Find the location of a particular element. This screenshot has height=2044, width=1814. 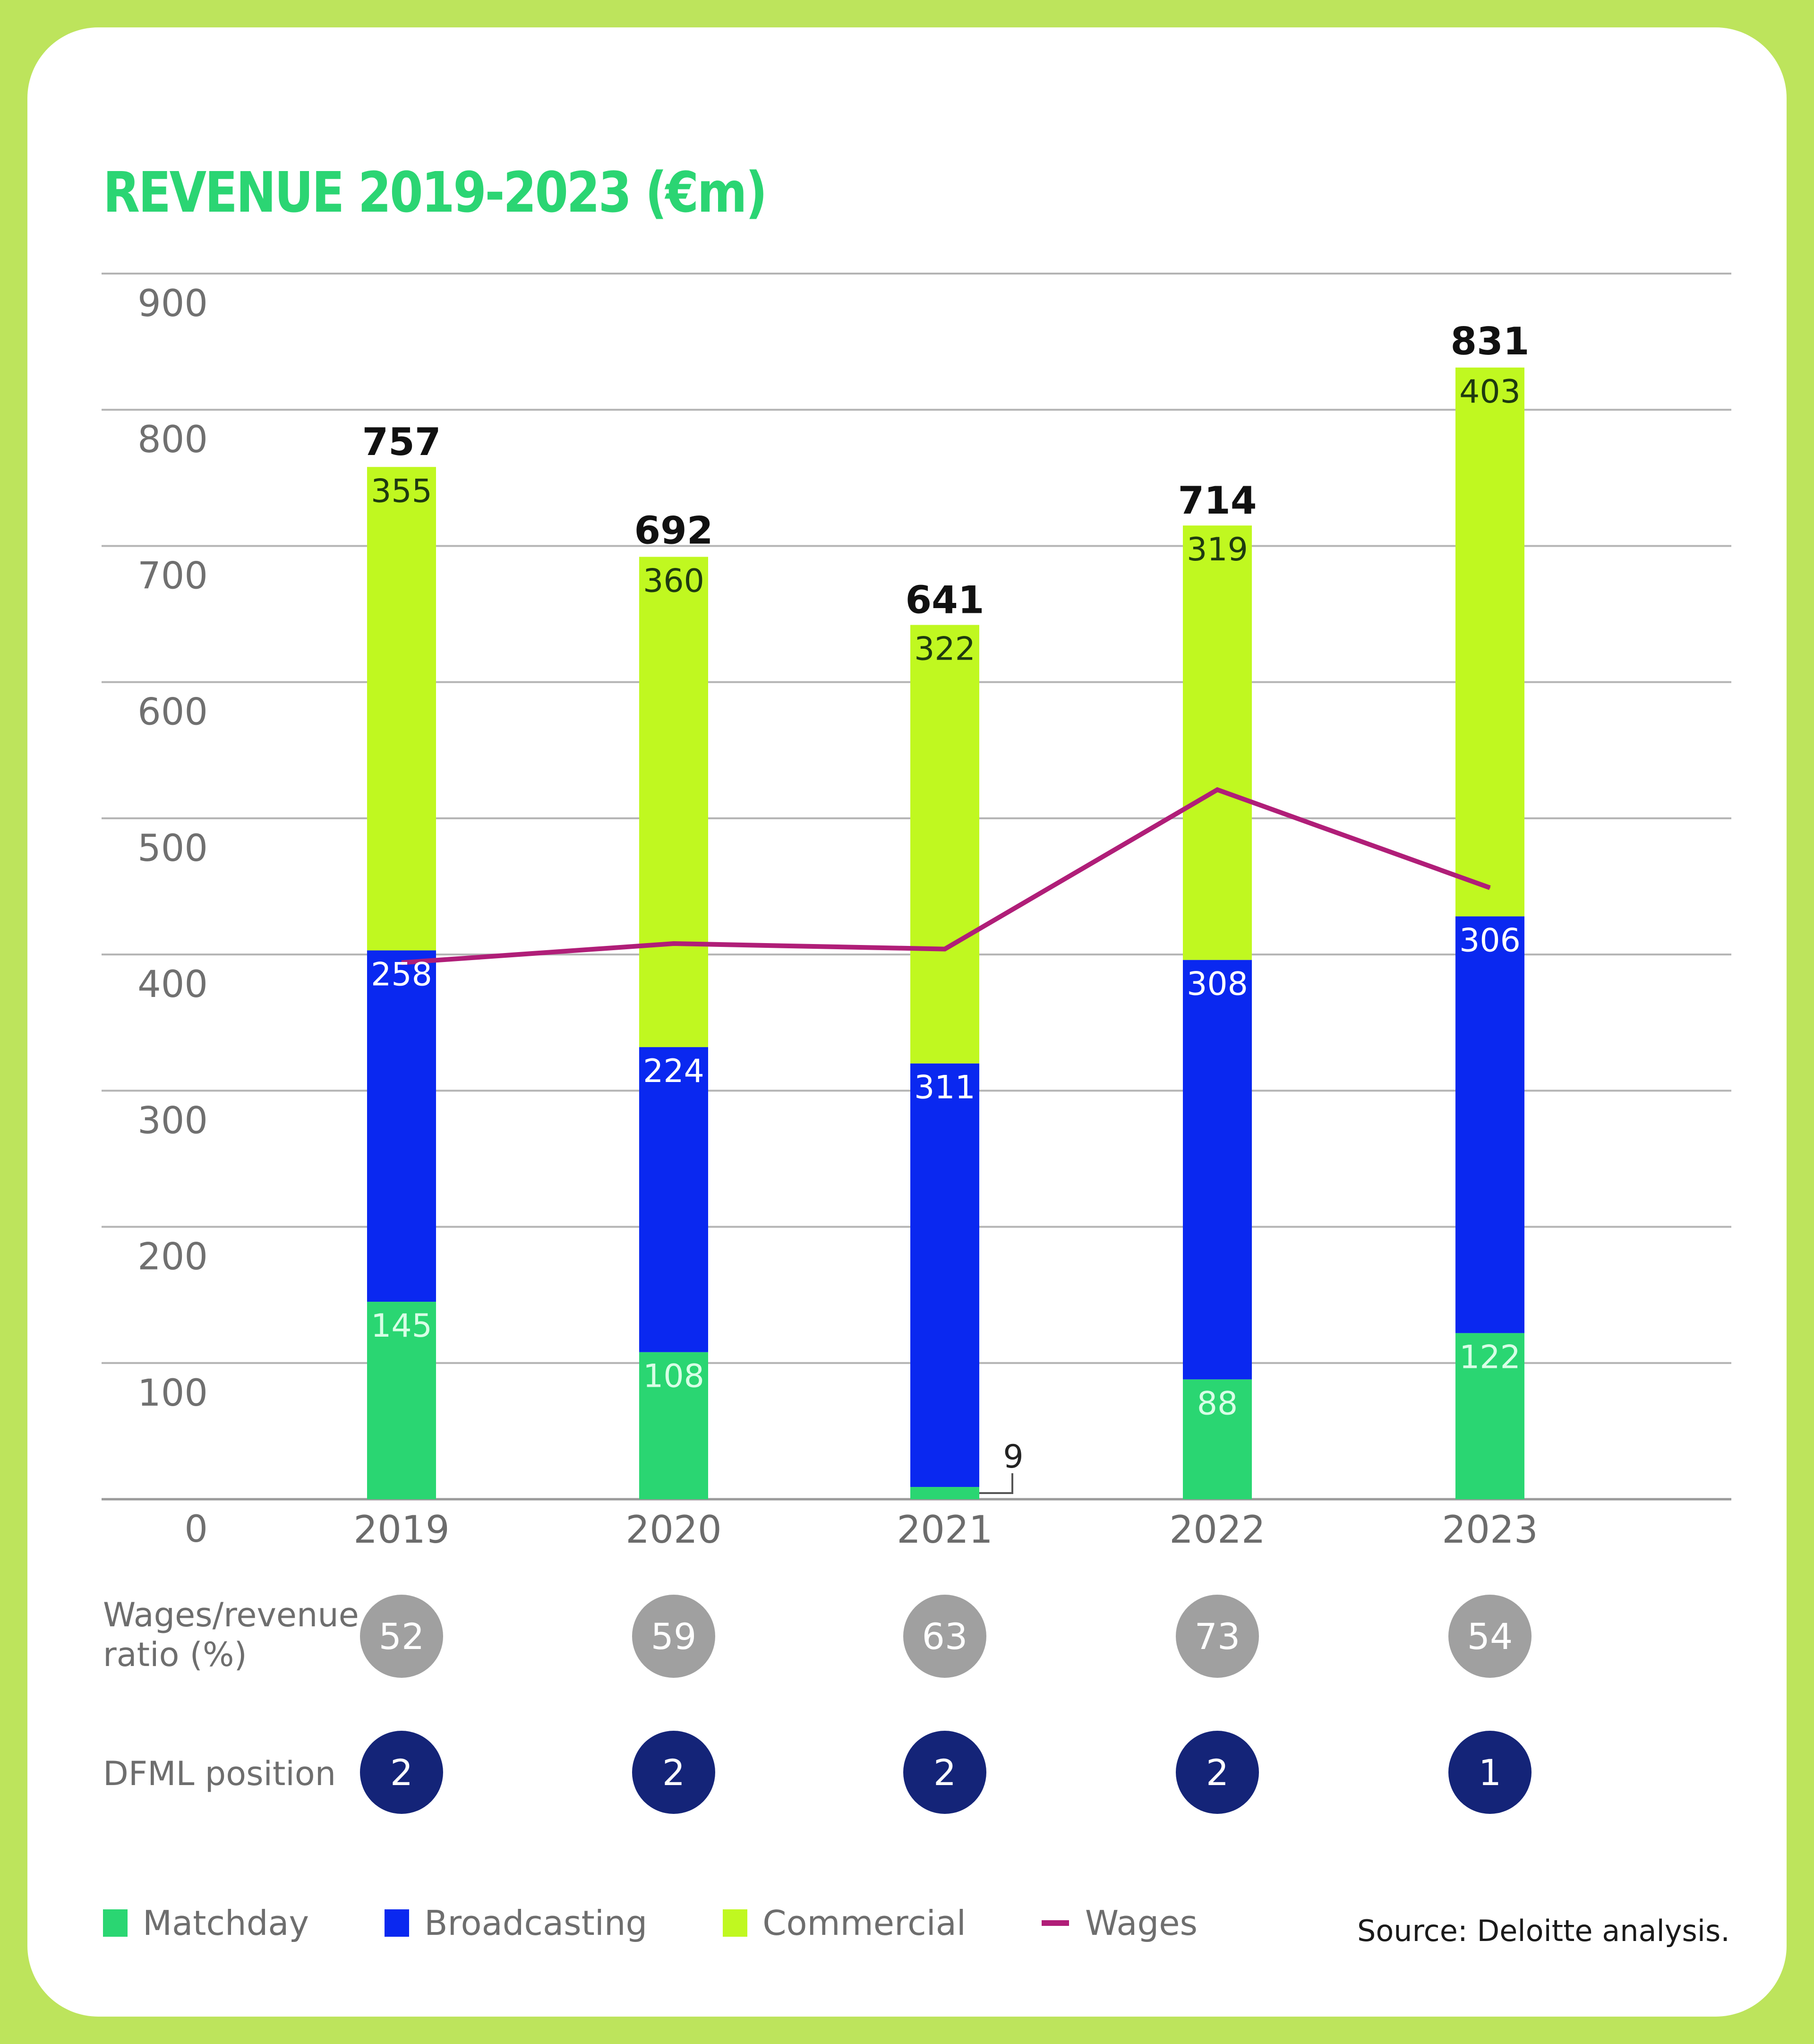

legend-item-matchday: Matchday is located at coordinates (206, 1923).